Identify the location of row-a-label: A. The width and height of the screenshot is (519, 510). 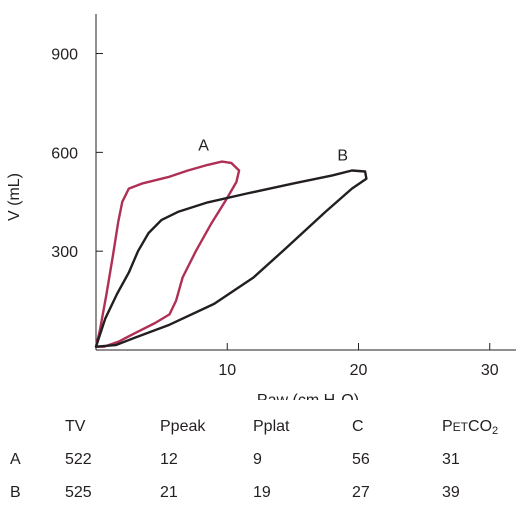
(15, 459).